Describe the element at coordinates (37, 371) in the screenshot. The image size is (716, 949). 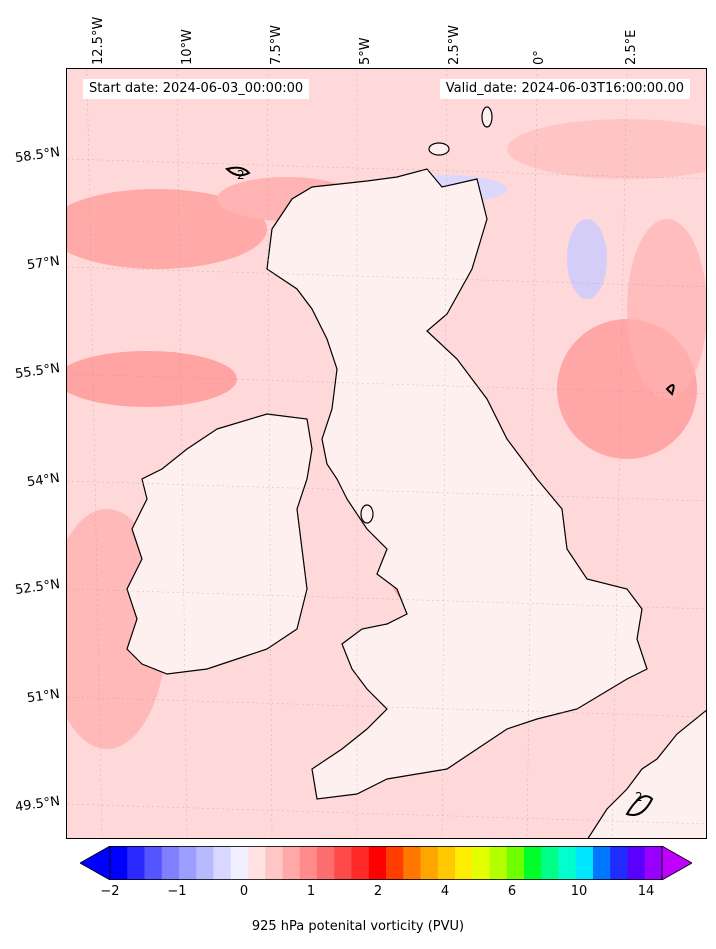
I see `latitude-label: 55.5°N` at that location.